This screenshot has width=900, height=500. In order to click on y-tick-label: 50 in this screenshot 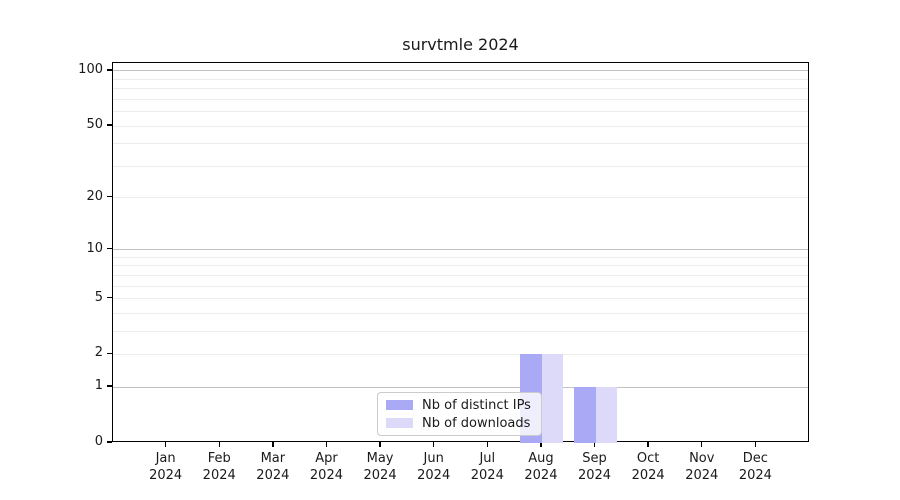, I will do `click(94, 125)`.